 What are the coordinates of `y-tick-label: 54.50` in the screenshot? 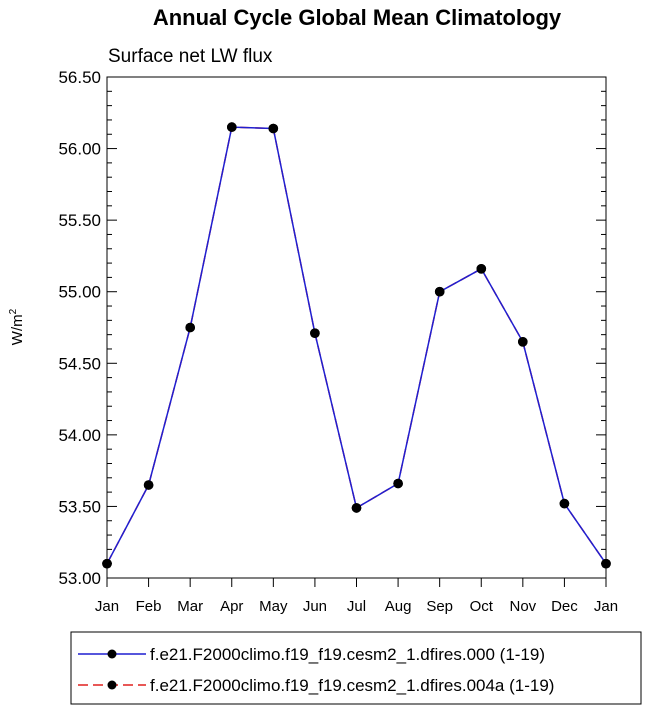 It's located at (79, 363).